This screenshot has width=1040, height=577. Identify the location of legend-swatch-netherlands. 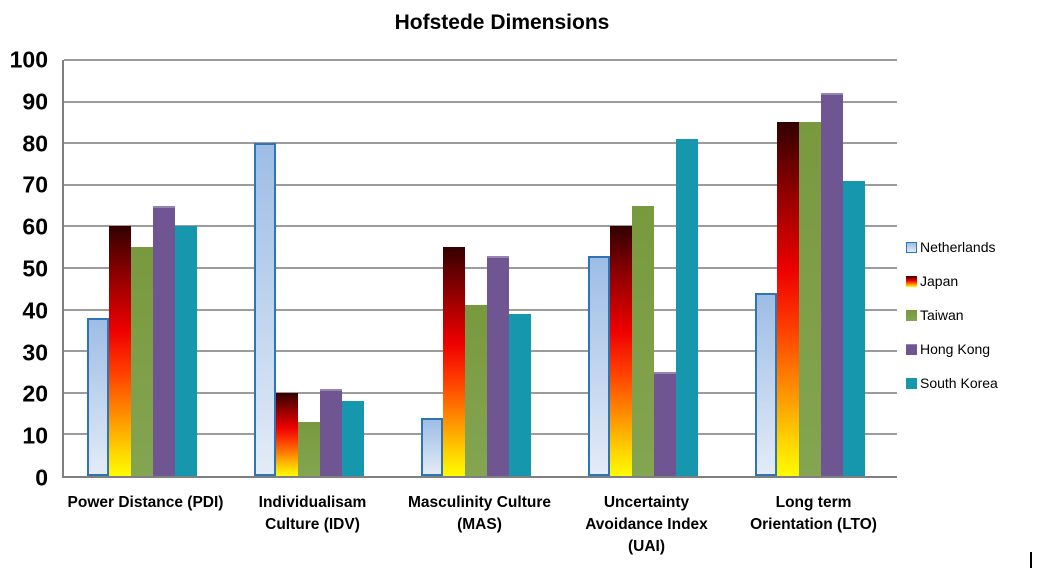
(911, 247).